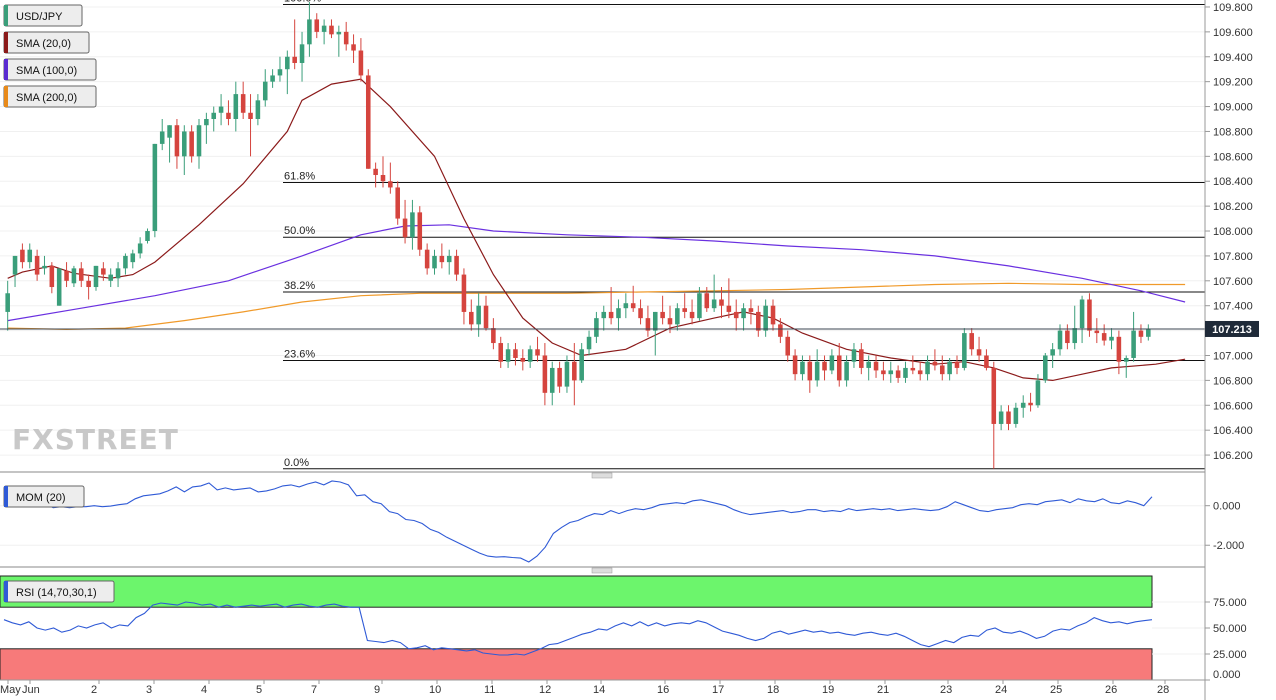 This screenshot has width=1276, height=700. What do you see at coordinates (1163, 690) in the screenshot?
I see `date-tick-label: 28` at bounding box center [1163, 690].